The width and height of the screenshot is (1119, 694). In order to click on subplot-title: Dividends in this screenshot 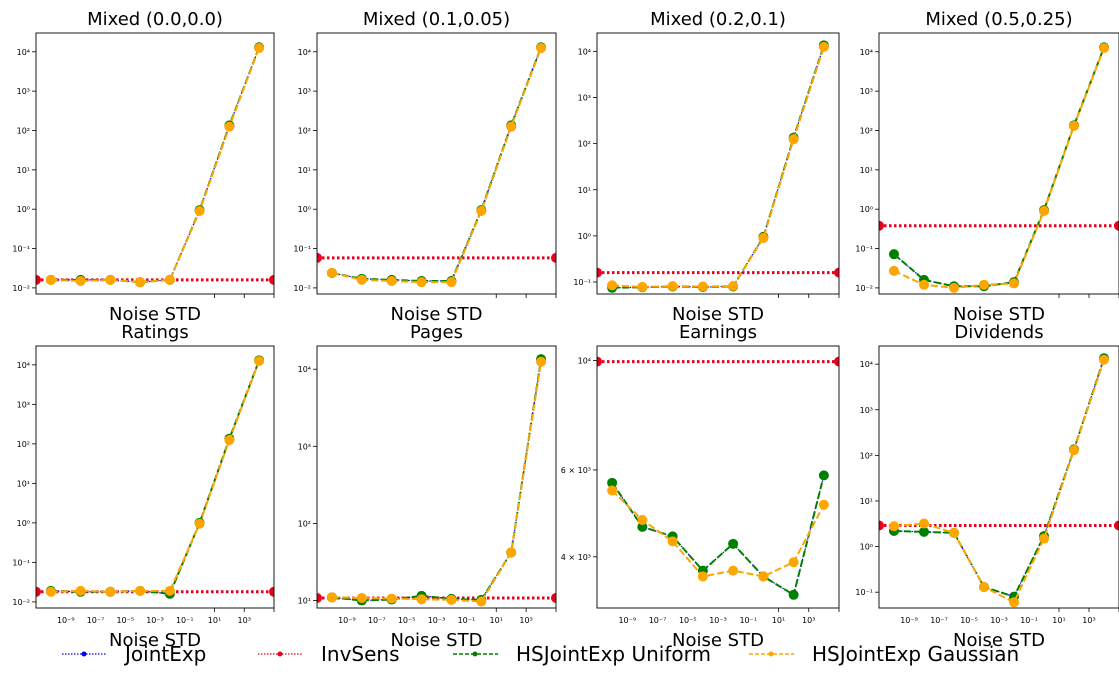, I will do `click(998, 332)`.